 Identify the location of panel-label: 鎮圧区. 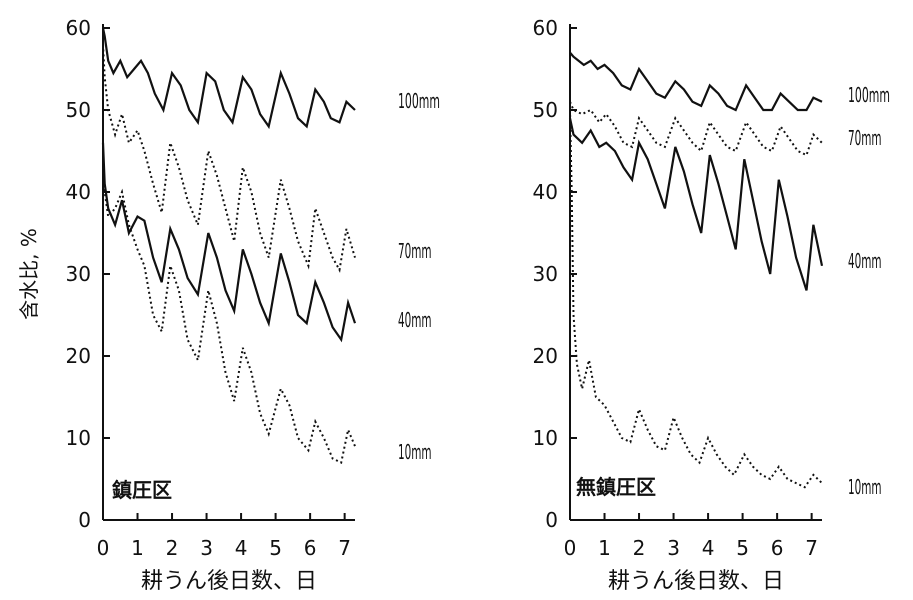
(142, 490).